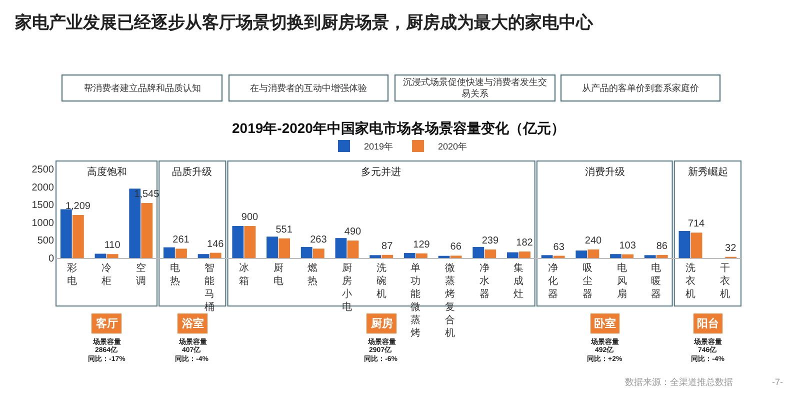 The width and height of the screenshot is (800, 399). Describe the element at coordinates (621, 281) in the screenshot. I see `x-tick-label: 电风扇` at that location.